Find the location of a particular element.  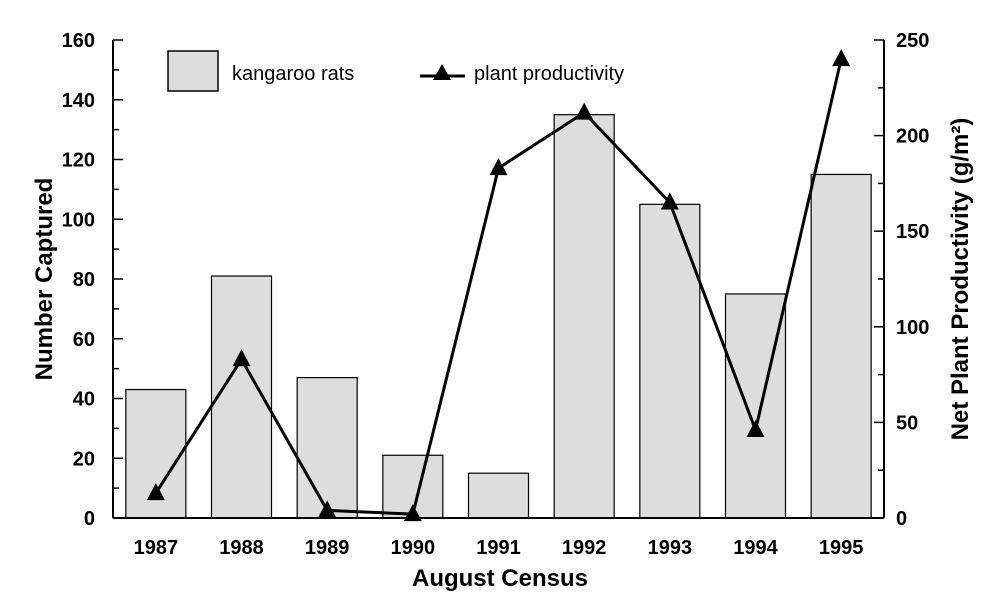

bar-1990 is located at coordinates (413, 486).